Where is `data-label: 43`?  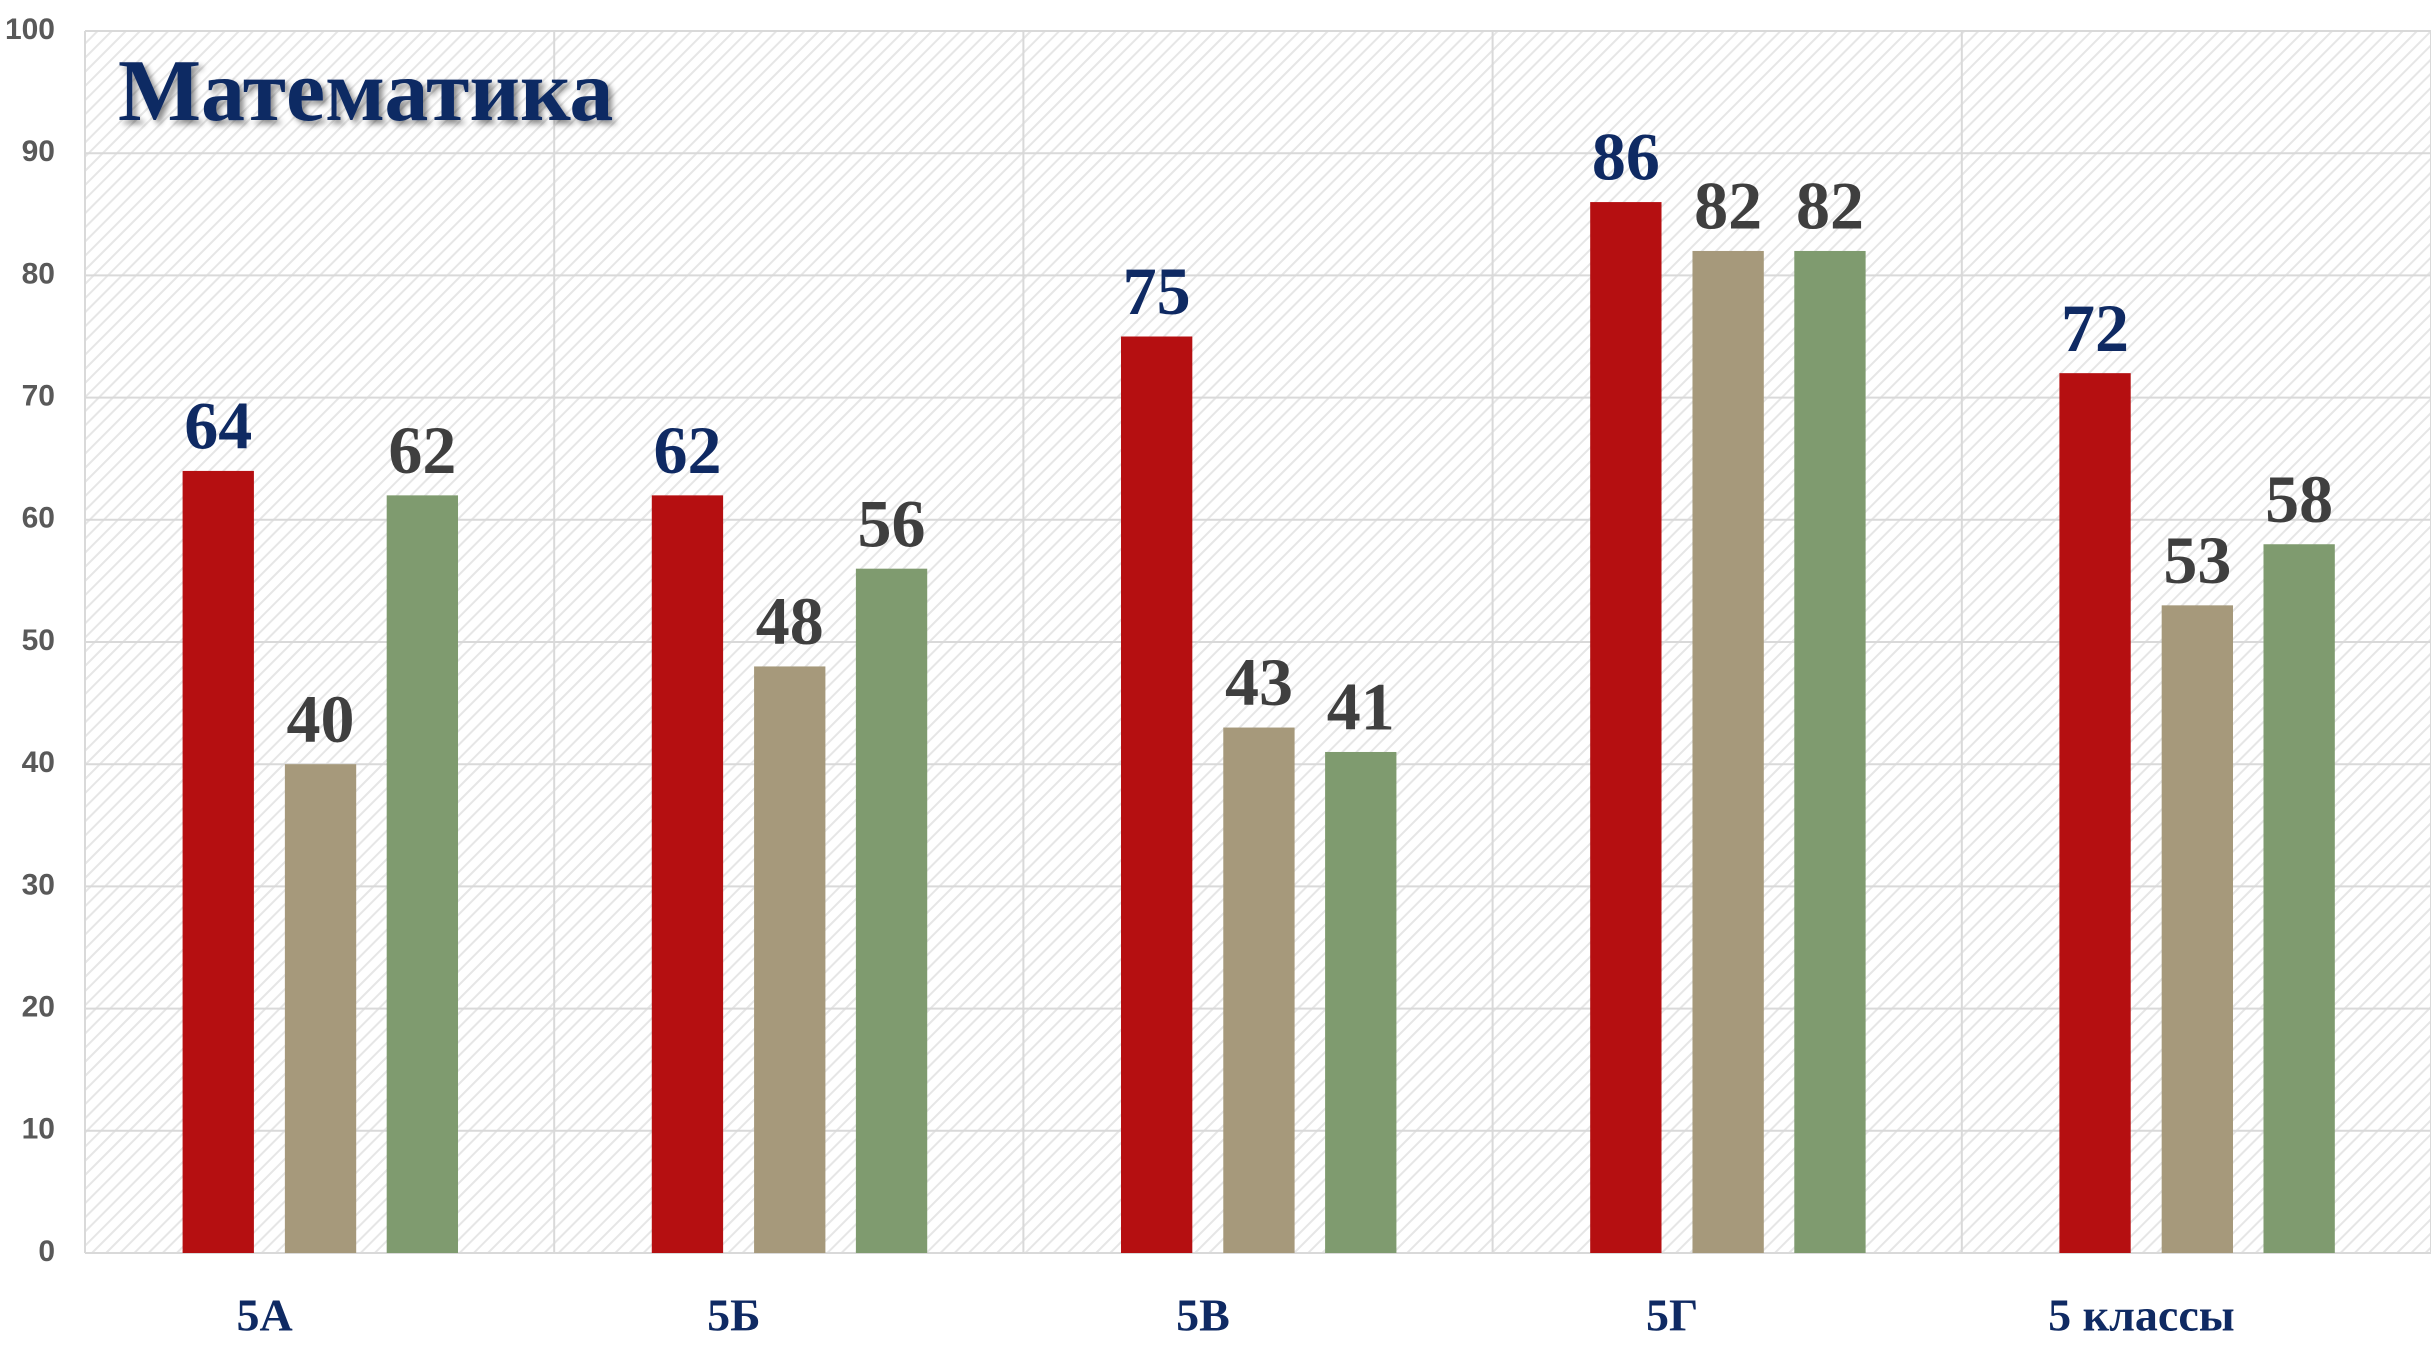 data-label: 43 is located at coordinates (1259, 682).